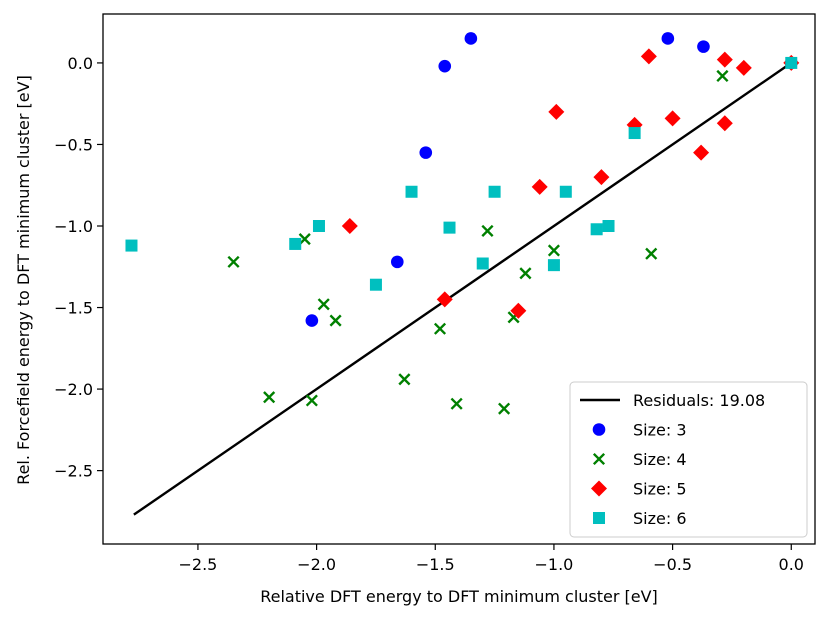 The width and height of the screenshot is (831, 621). I want to click on x-tick-label: −1.5, so click(435, 564).